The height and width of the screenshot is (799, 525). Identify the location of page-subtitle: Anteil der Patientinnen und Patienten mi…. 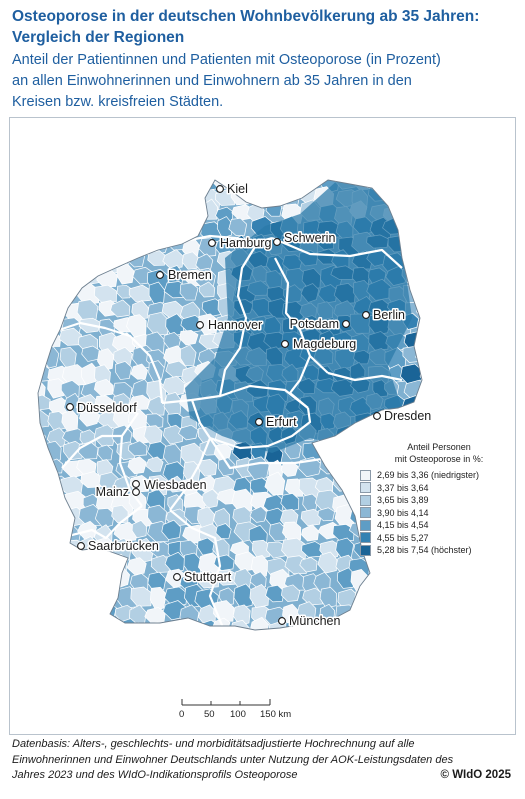
(264, 81).